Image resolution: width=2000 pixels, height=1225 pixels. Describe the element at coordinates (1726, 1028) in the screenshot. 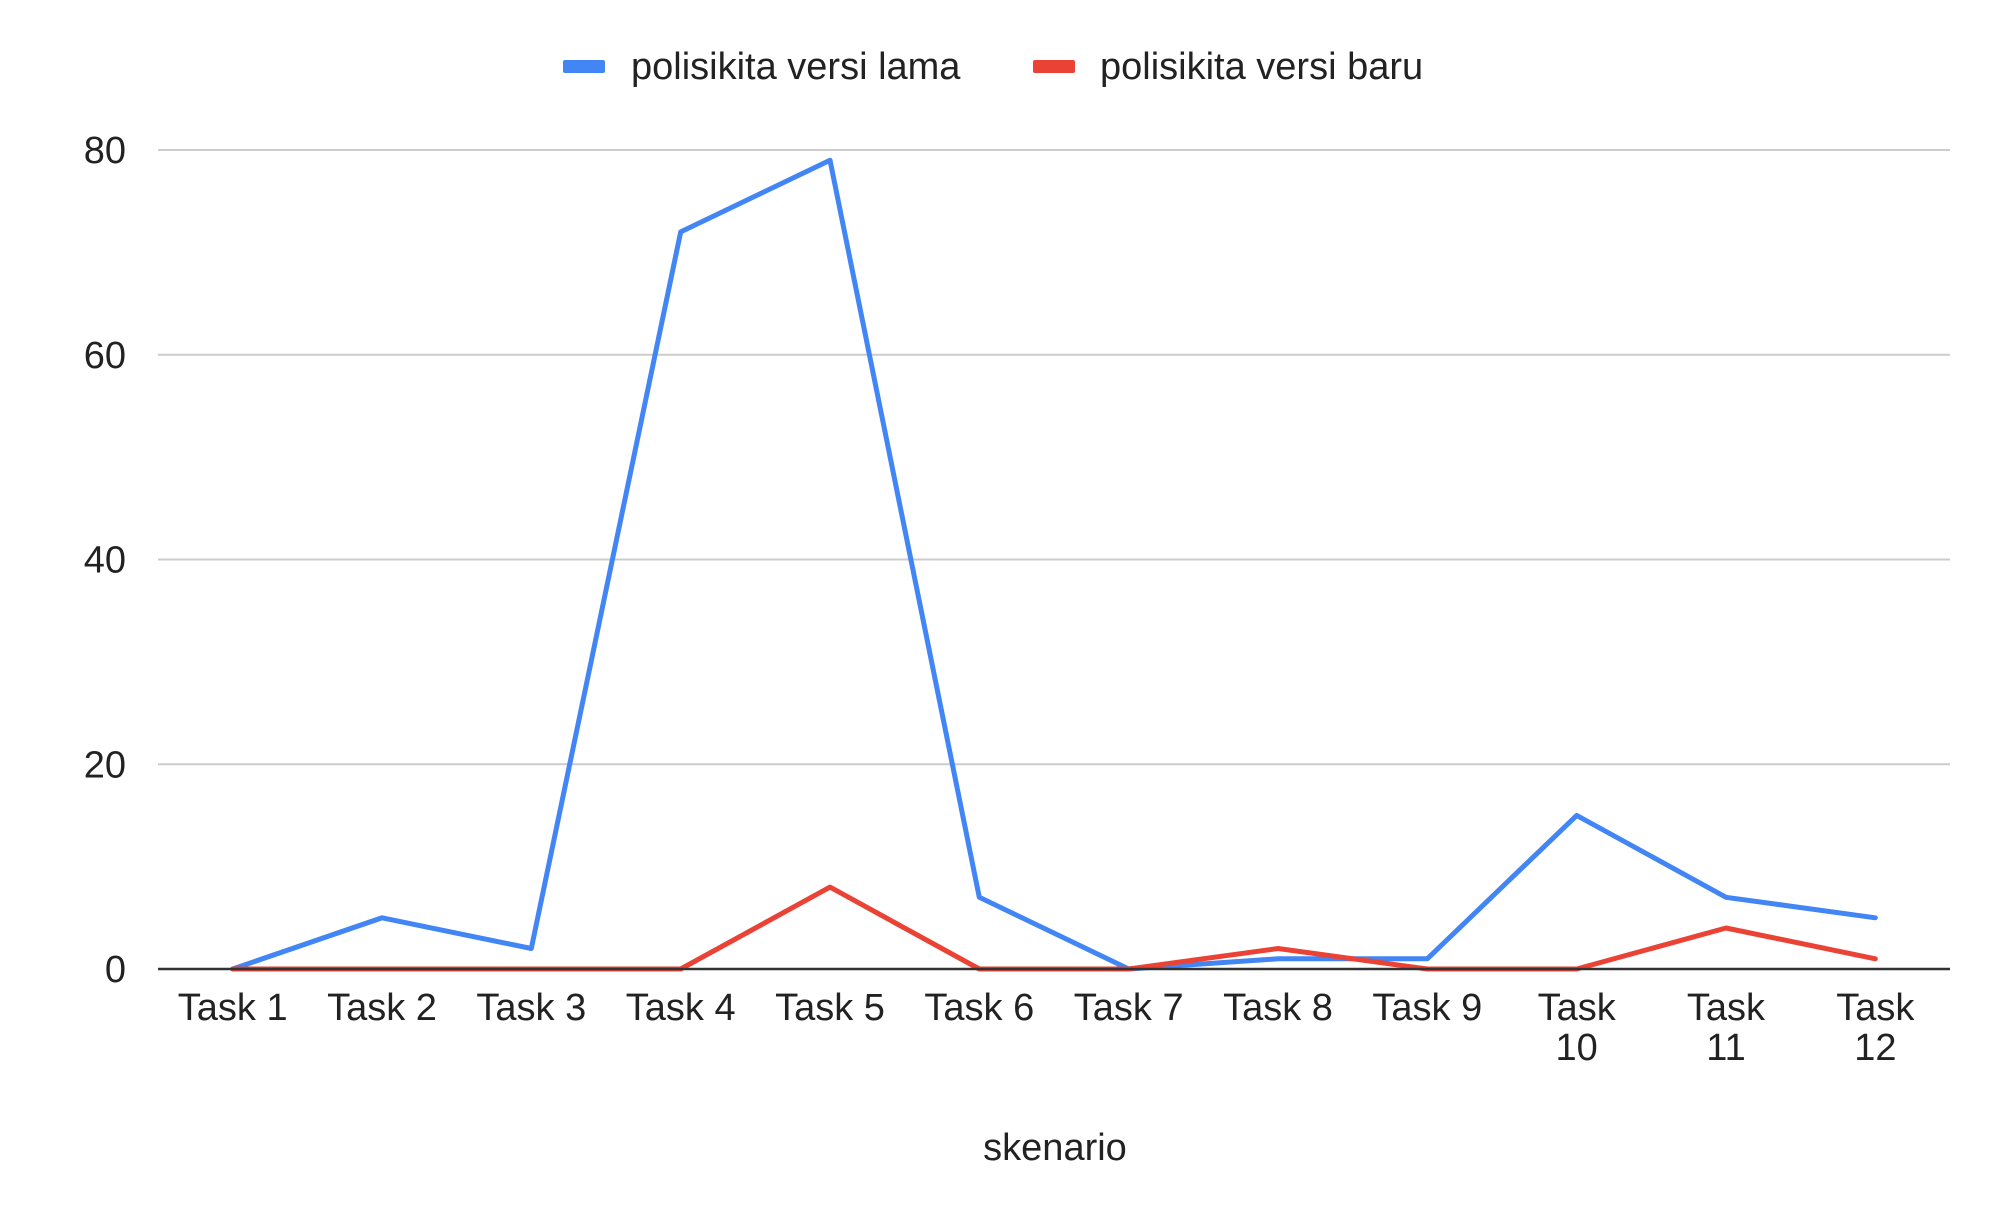

I see `x-tick-label: Task 11` at that location.